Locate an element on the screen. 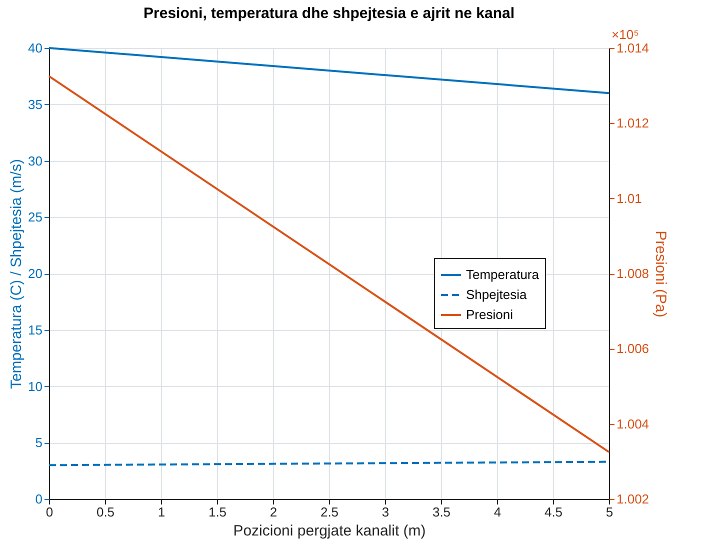 The image size is (705, 544). text: ×10⁵ is located at coordinates (625, 34).